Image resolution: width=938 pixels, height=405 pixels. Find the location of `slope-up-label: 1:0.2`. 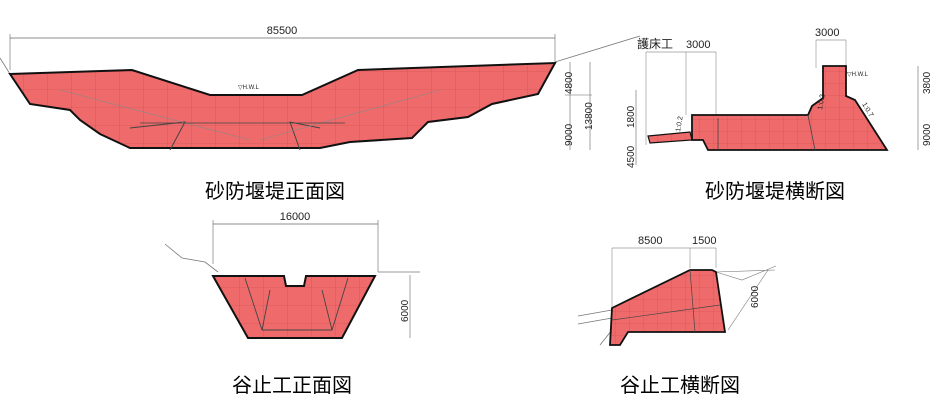

slope-up-label: 1:0.2 is located at coordinates (680, 124).